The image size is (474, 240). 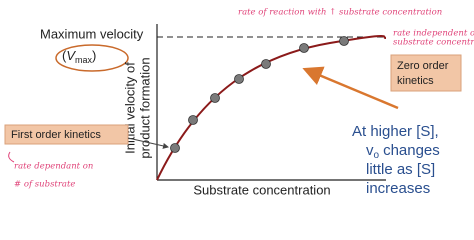 I want to click on zero-order-arrow, so click(x=350, y=88).